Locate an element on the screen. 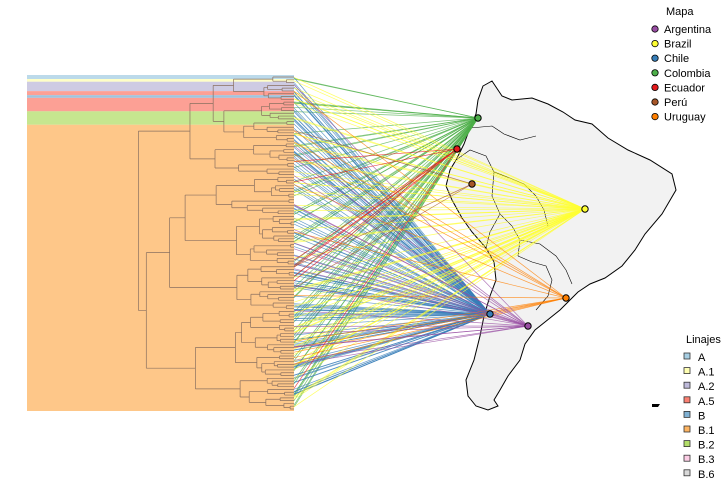 This screenshot has width=722, height=487. legend-label: B.2 is located at coordinates (706, 446).